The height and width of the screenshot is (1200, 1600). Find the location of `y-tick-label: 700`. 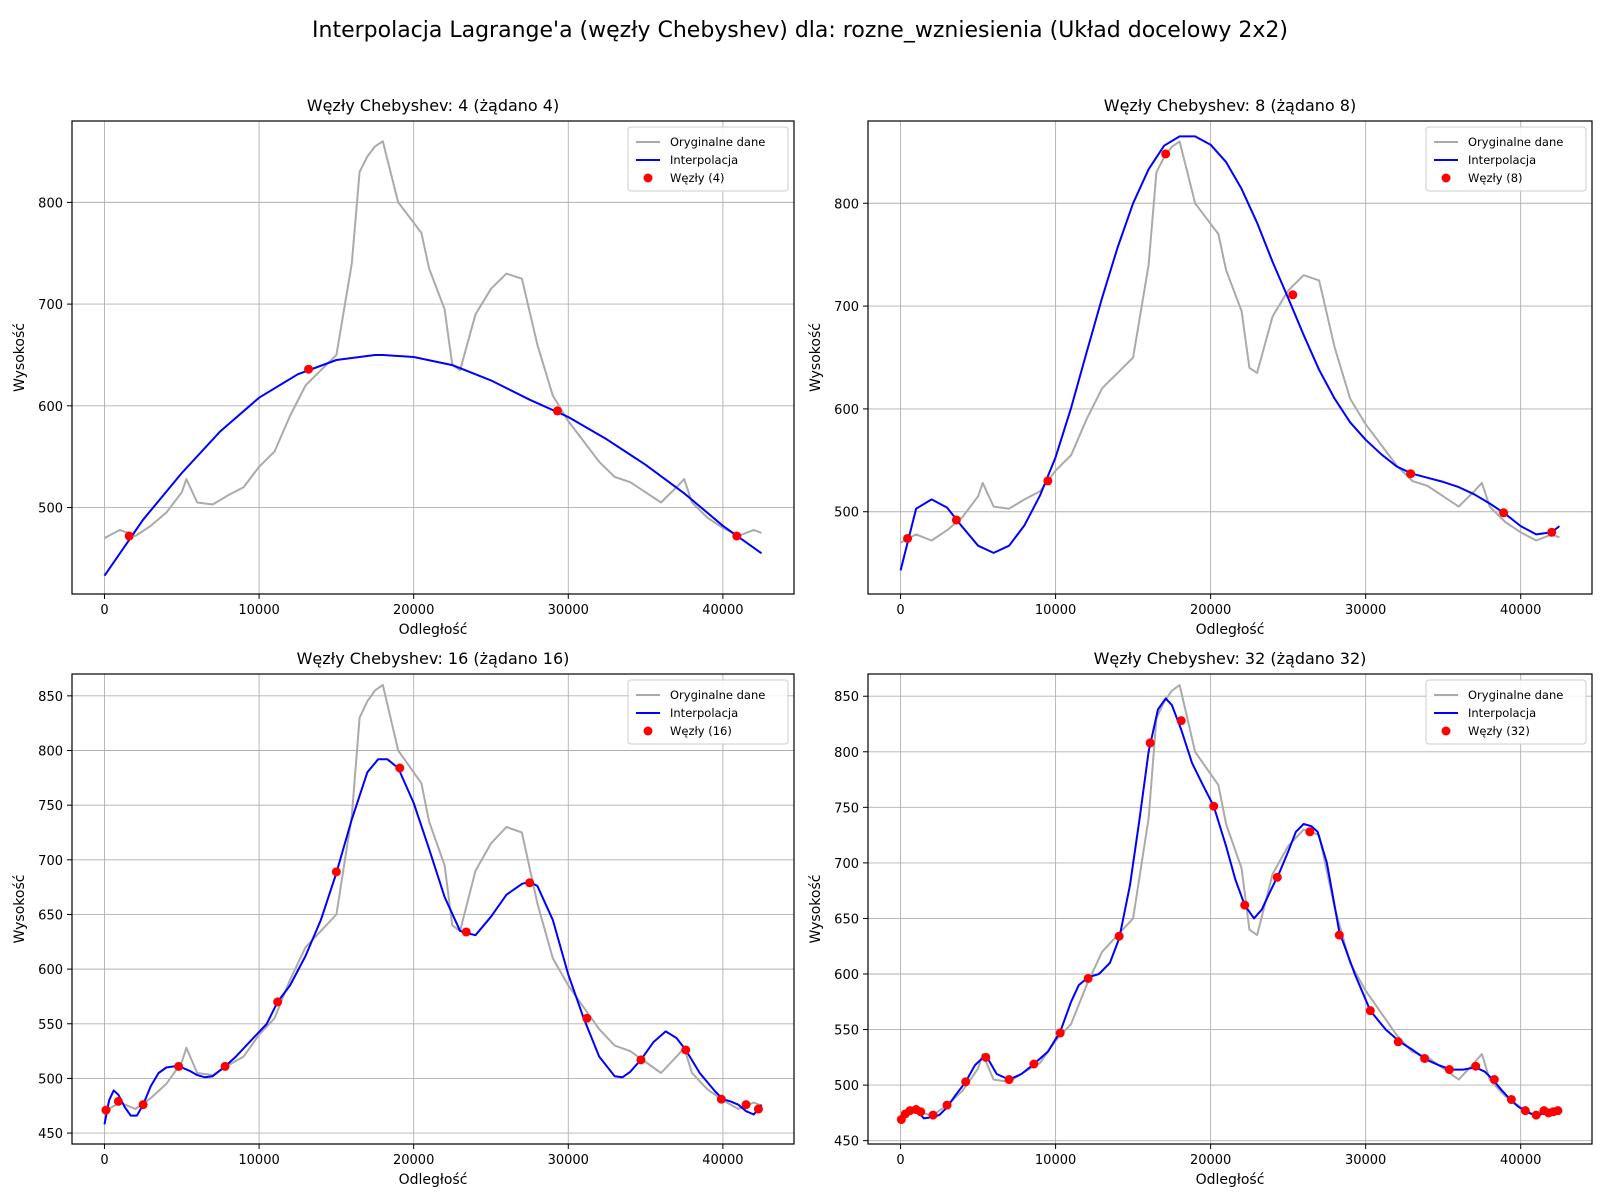

y-tick-label: 700 is located at coordinates (50, 861).